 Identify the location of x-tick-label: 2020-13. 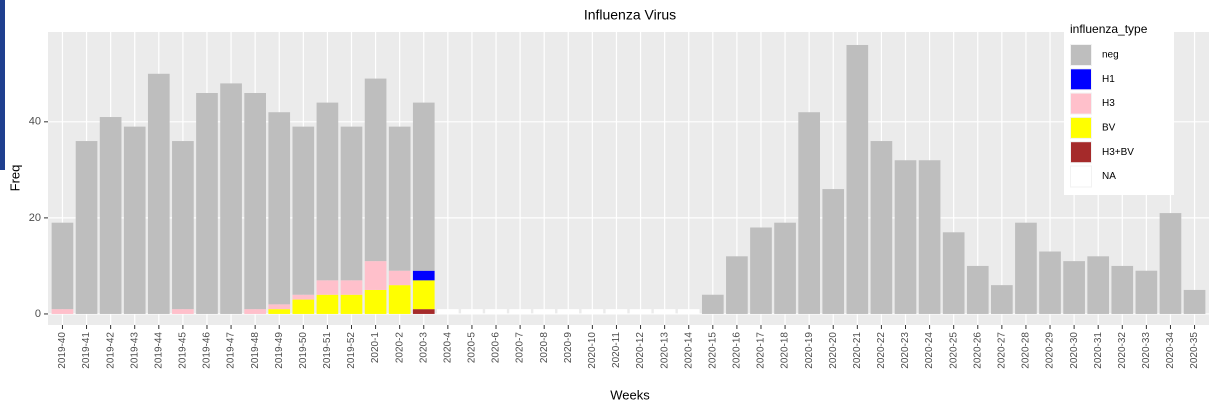
(664, 350).